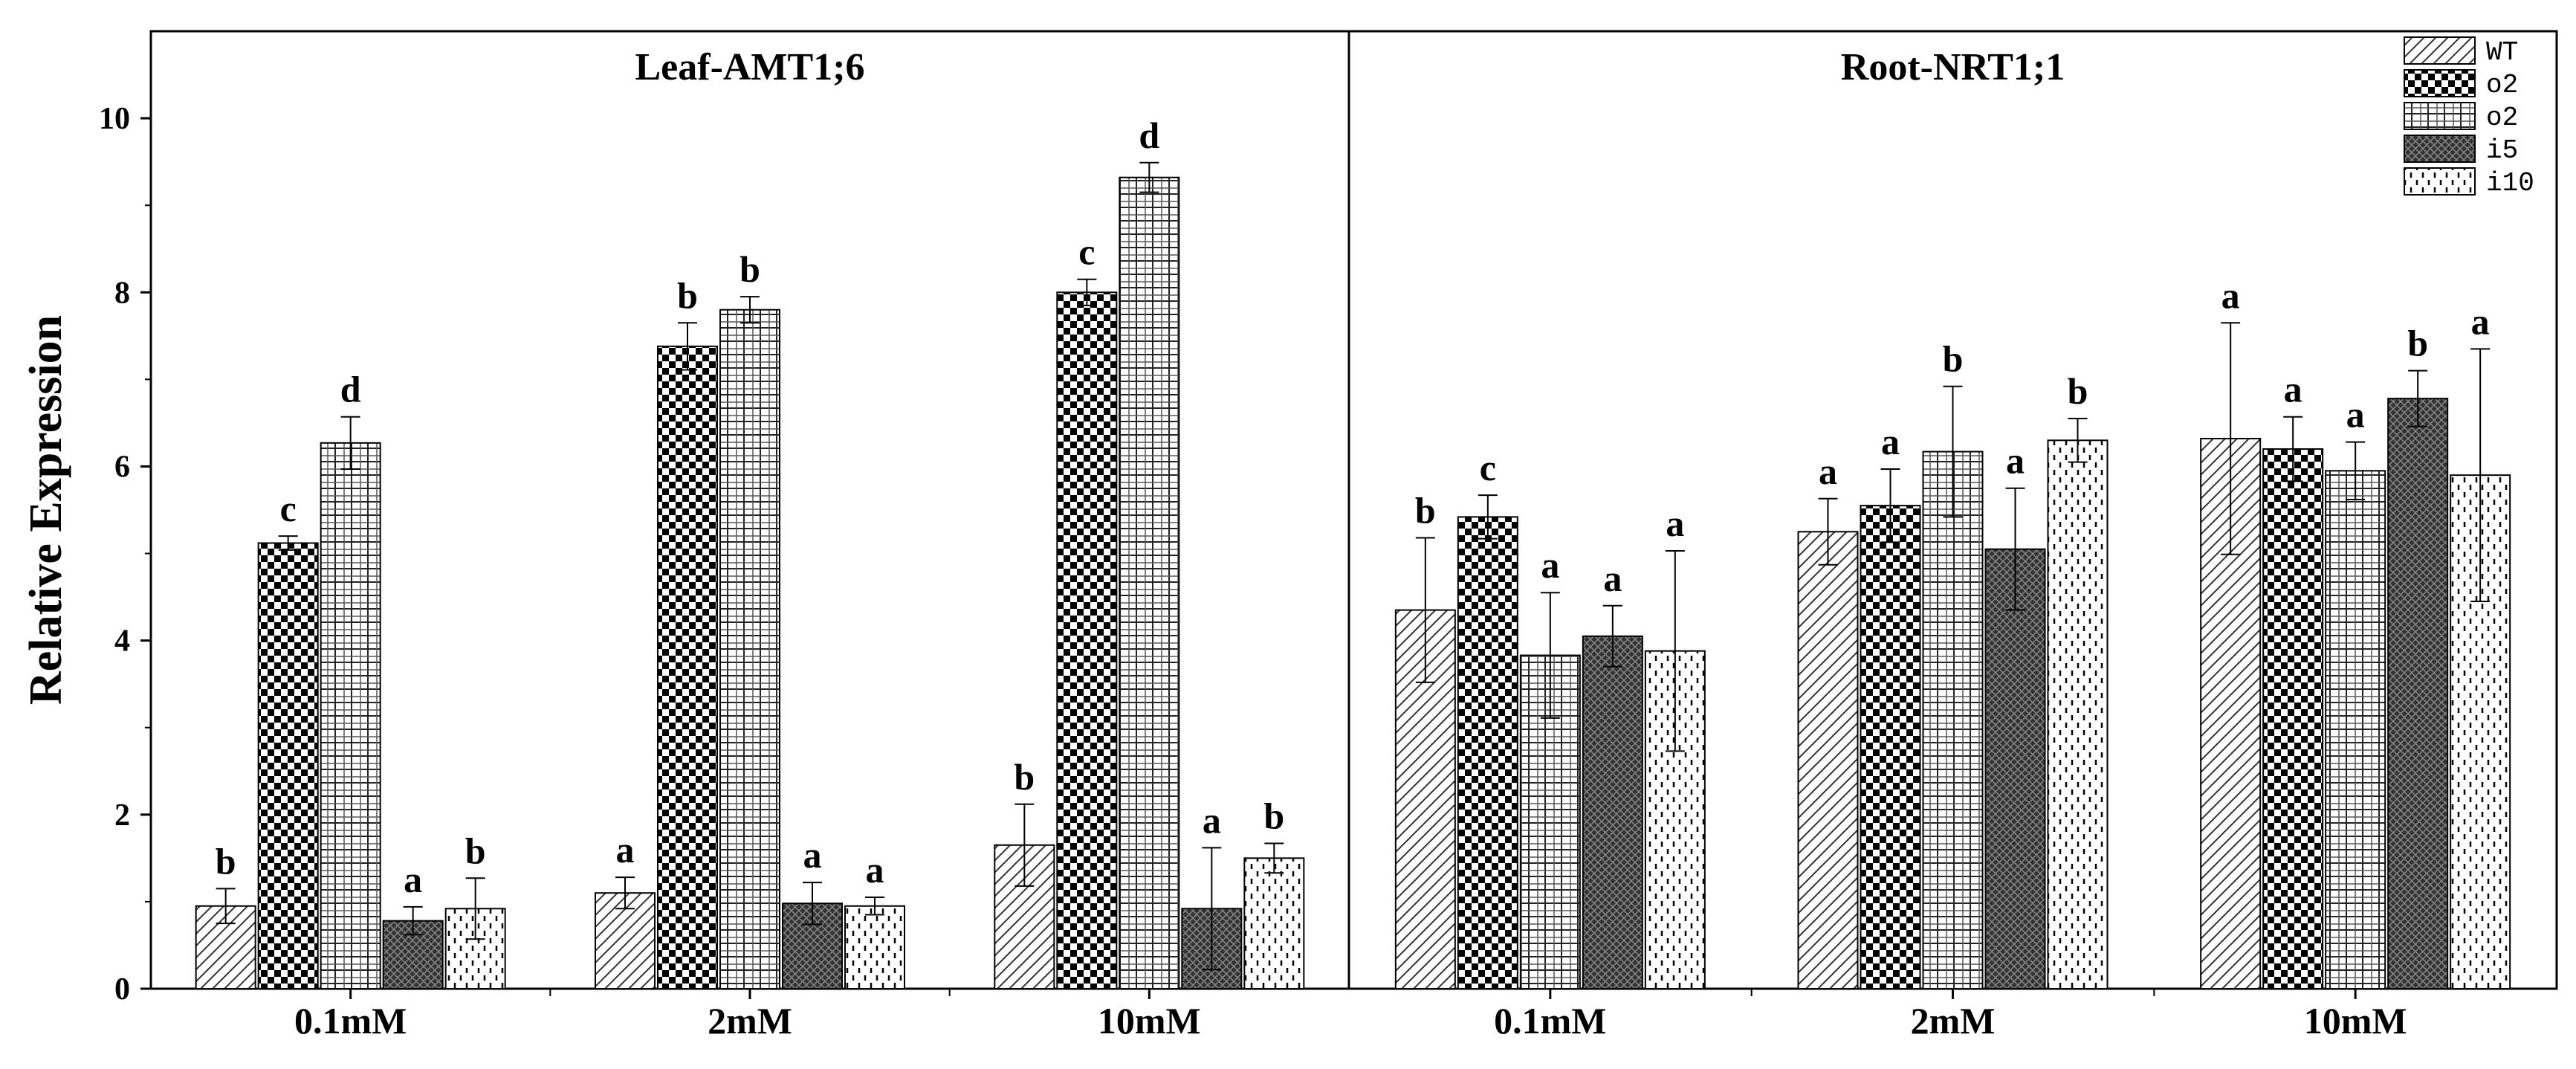 The image size is (2576, 1069). What do you see at coordinates (2502, 150) in the screenshot?
I see `legend-label: i5` at bounding box center [2502, 150].